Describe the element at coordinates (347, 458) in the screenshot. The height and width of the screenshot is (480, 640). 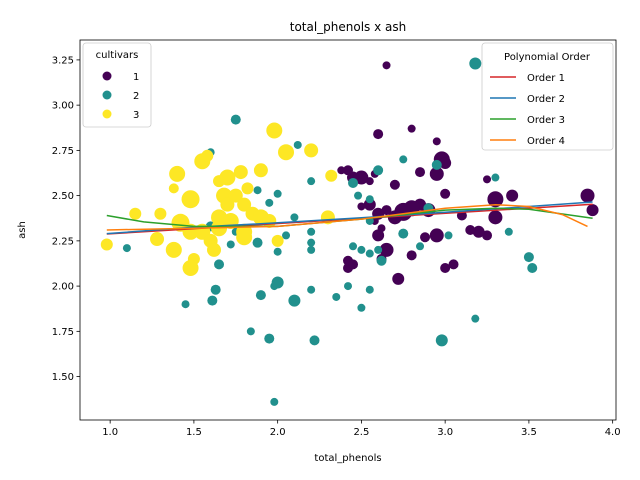
I see `x-axis-label: total_phenols` at that location.